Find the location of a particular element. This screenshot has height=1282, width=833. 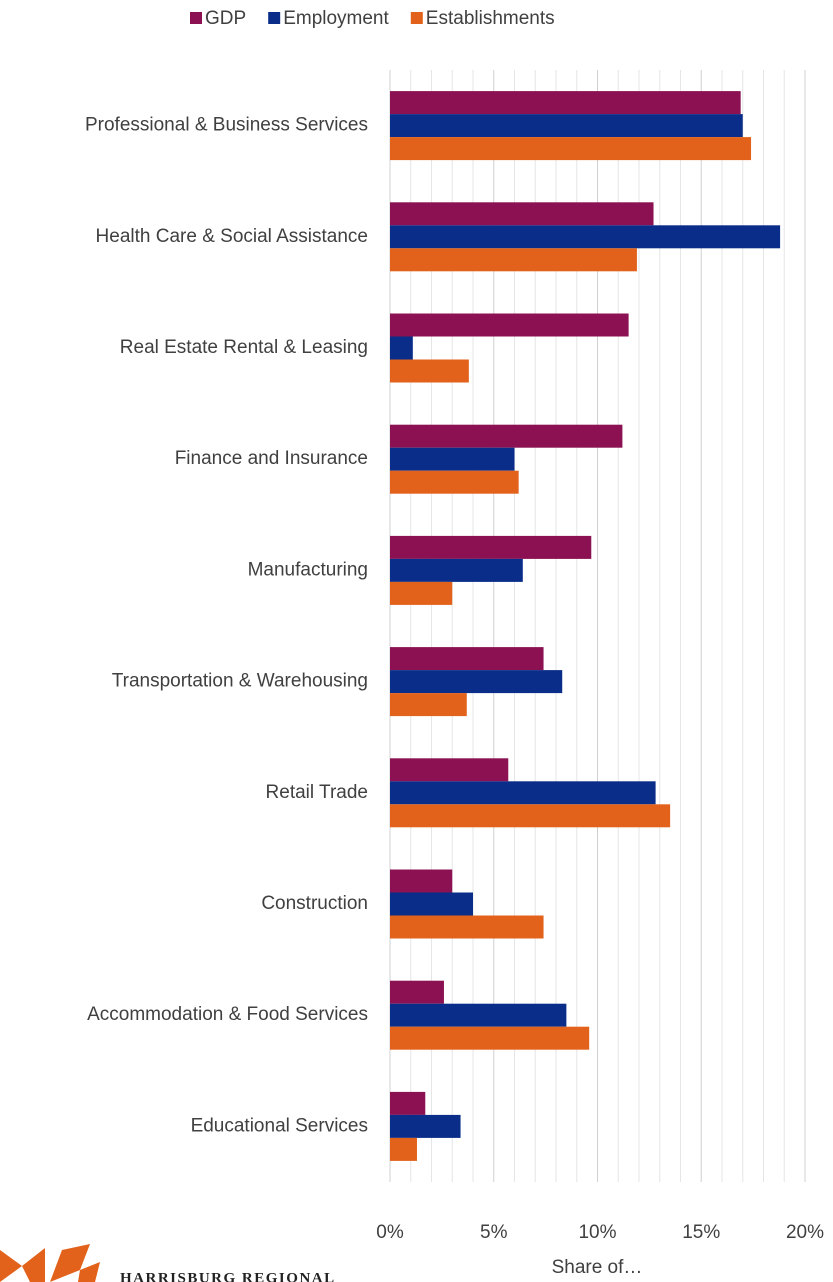

y-tick-label: Real Estate Rental & Leasing is located at coordinates (244, 347).